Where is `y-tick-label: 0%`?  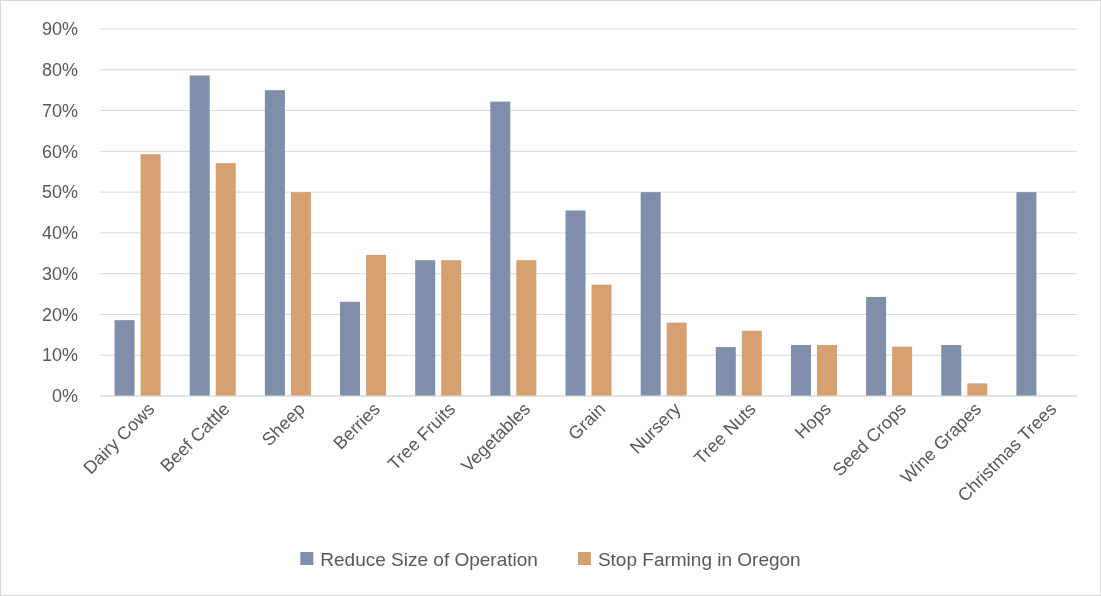
y-tick-label: 0% is located at coordinates (64, 396).